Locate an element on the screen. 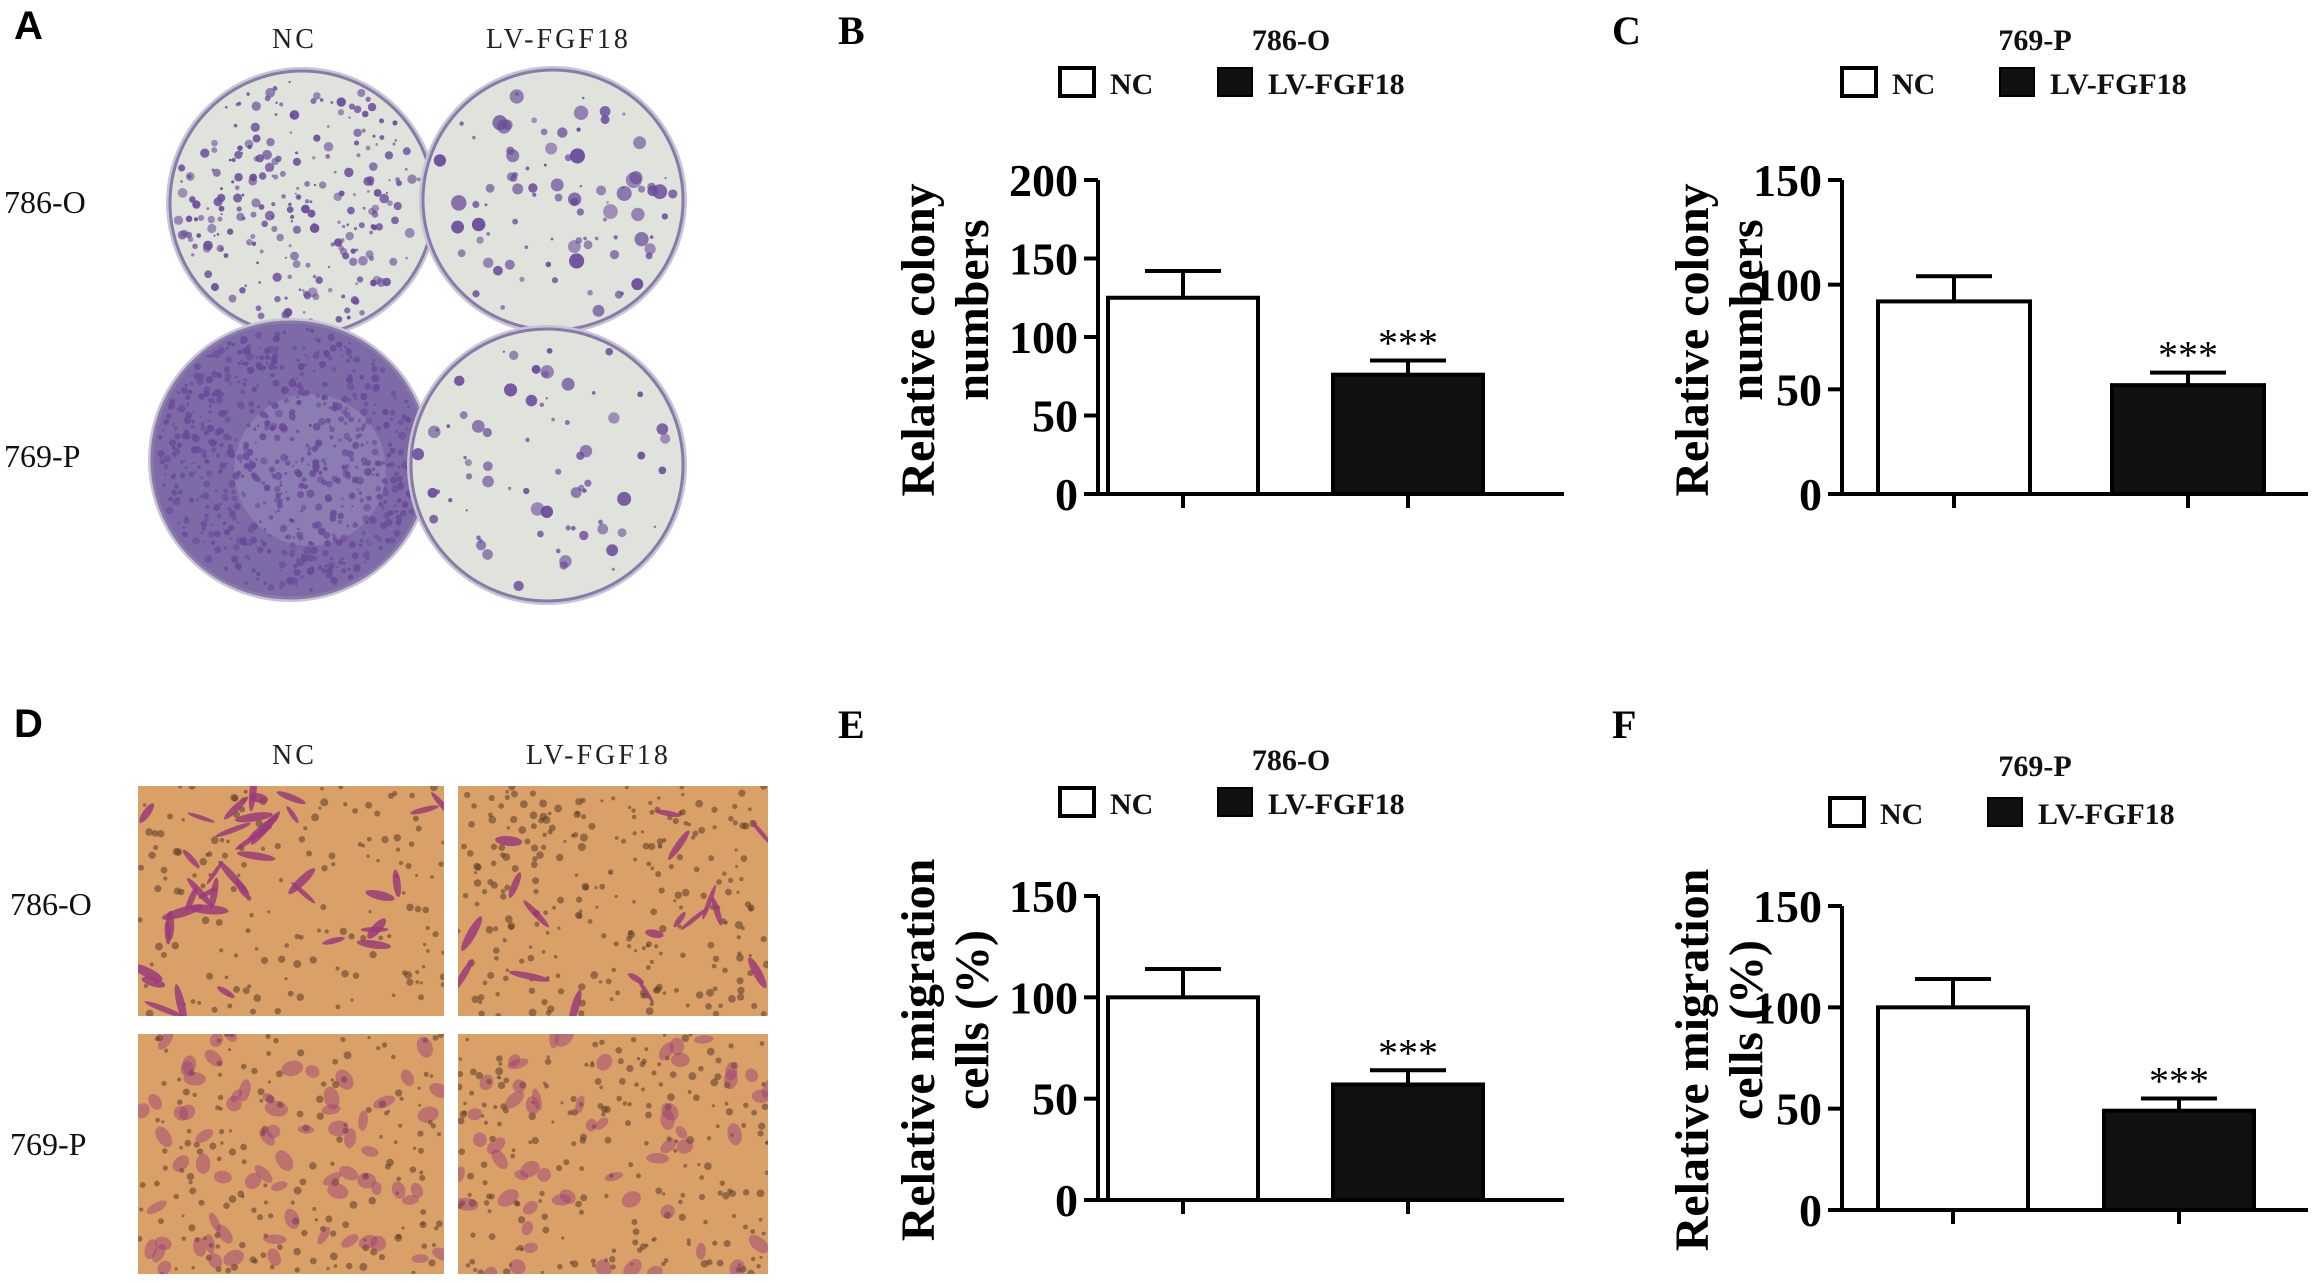  panel-letter-c: C is located at coordinates (1626, 30).